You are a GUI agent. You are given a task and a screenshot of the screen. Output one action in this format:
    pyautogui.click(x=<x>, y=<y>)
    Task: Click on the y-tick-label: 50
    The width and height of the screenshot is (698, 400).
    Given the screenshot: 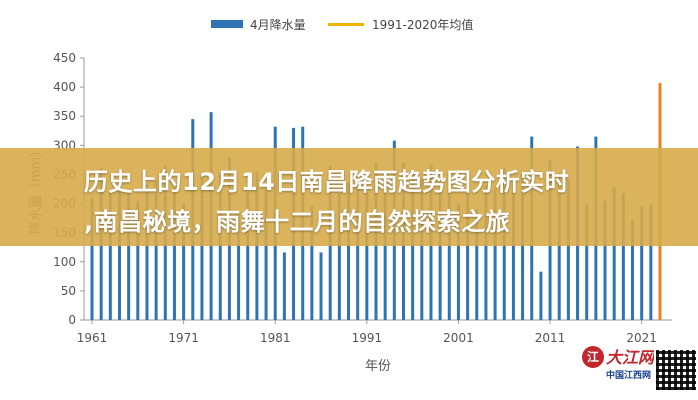 What is the action you would take?
    pyautogui.click(x=68, y=291)
    